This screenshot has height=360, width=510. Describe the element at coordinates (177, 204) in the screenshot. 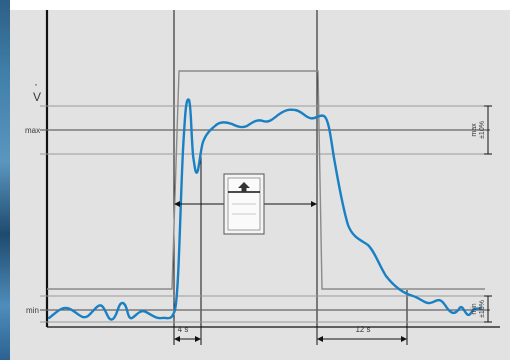

I see `on-duration-arrow-left-head` at that location.